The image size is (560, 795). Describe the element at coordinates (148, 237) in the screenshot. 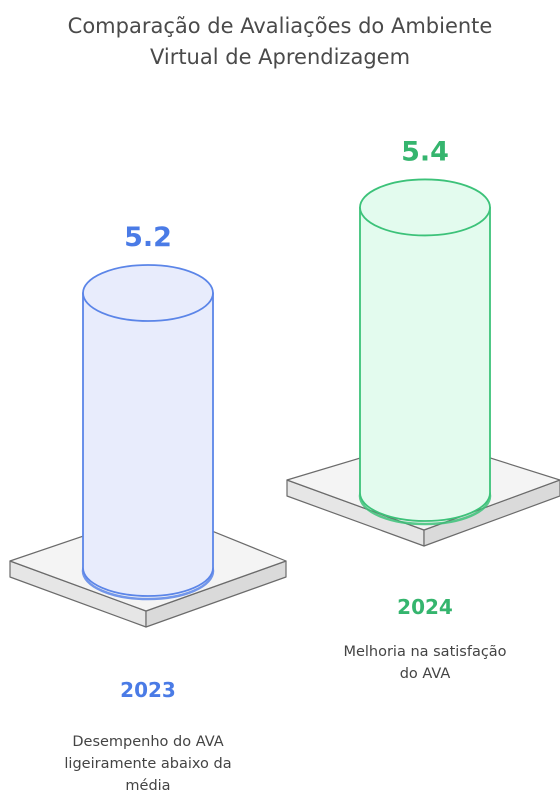

I see `bar-2023-value-label: 5.2` at that location.